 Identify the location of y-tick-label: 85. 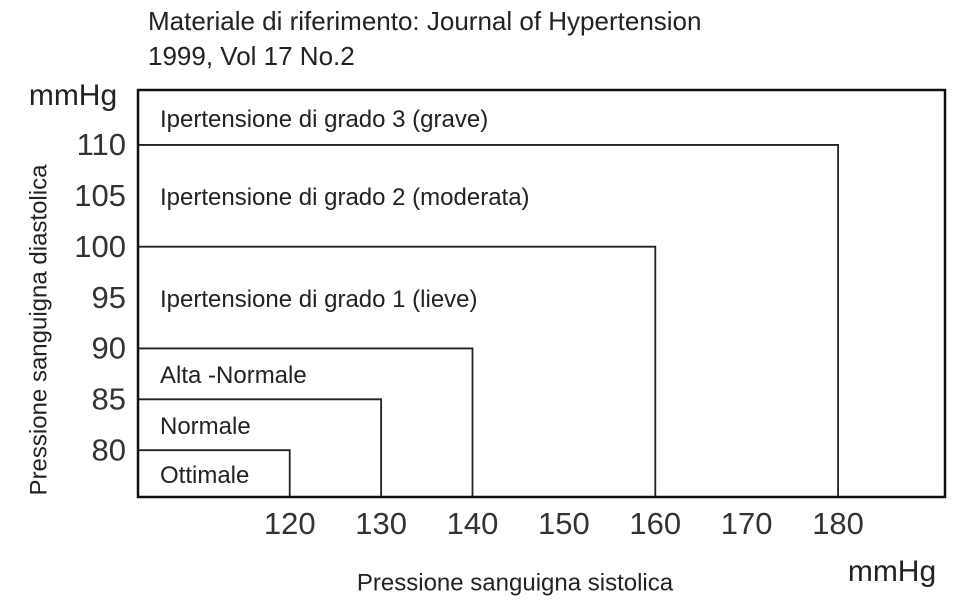
(109, 399).